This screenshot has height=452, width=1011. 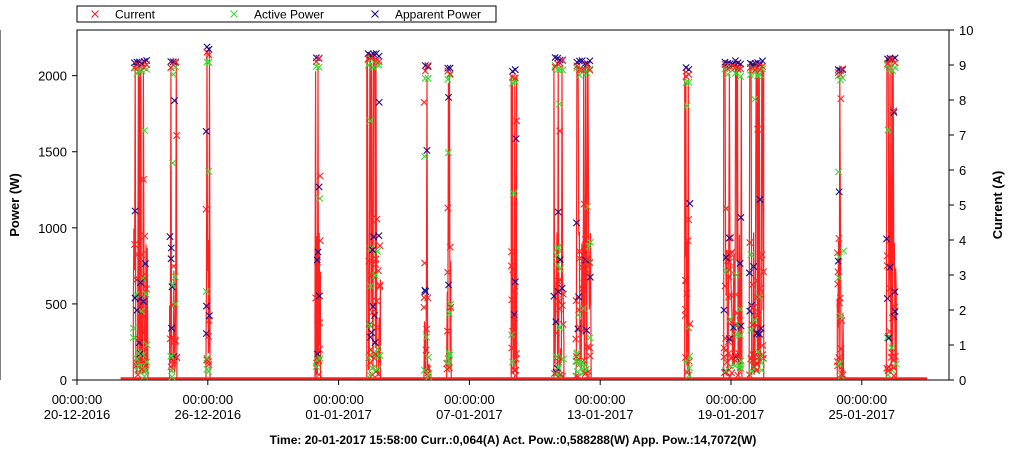 I want to click on y-right-tick-label: 8, so click(x=962, y=100).